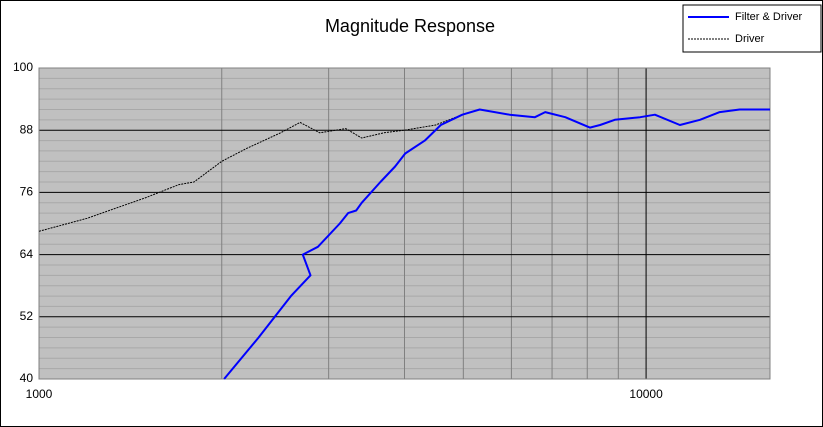  Describe the element at coordinates (646, 394) in the screenshot. I see `x-tick-label: 10000` at that location.